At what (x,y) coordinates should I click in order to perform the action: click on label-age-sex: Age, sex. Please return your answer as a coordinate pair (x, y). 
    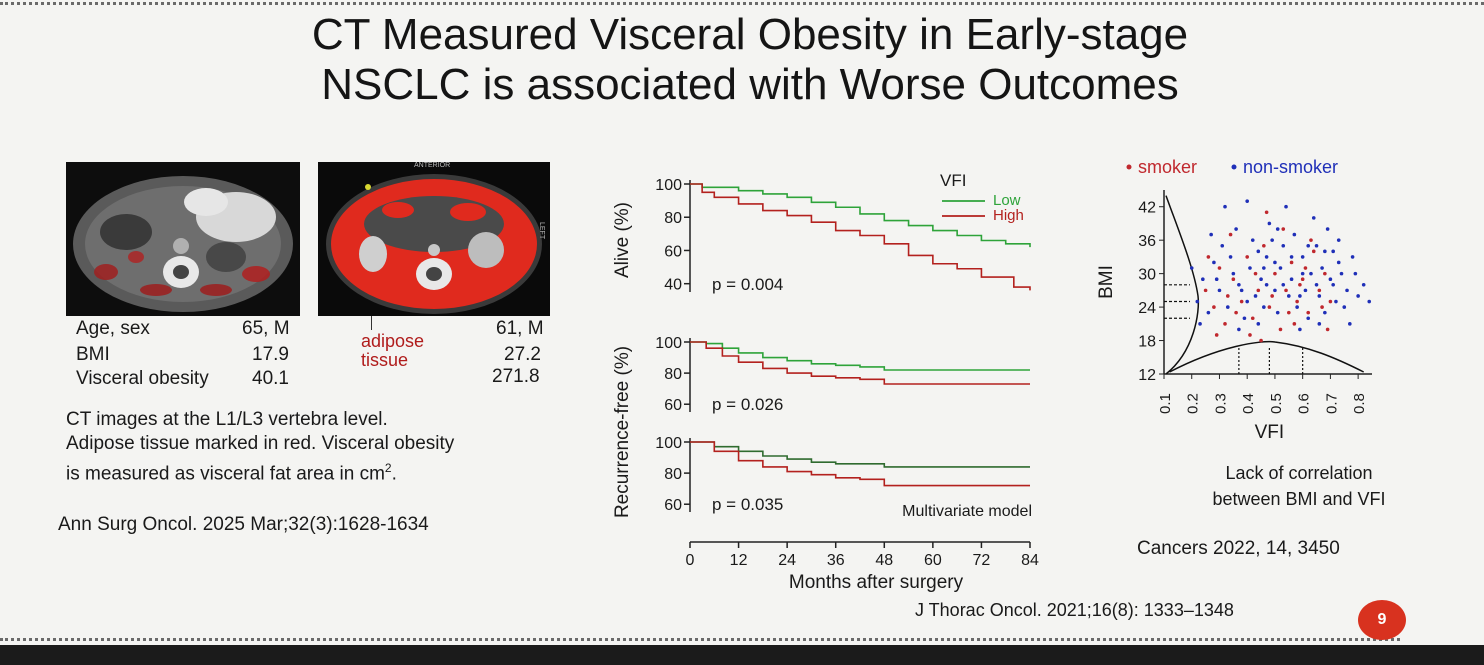
    Looking at the image, I should click on (113, 328).